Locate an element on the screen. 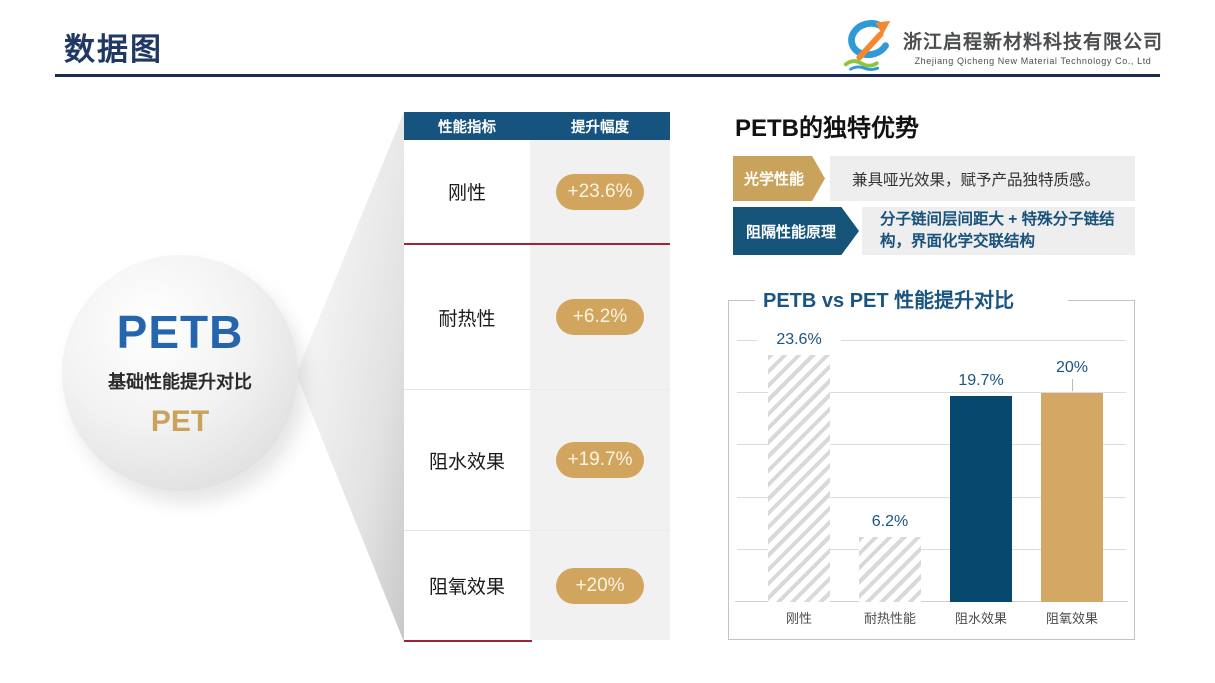 The height and width of the screenshot is (683, 1215). table-row: 耐热性 +6.2% is located at coordinates (537, 317).